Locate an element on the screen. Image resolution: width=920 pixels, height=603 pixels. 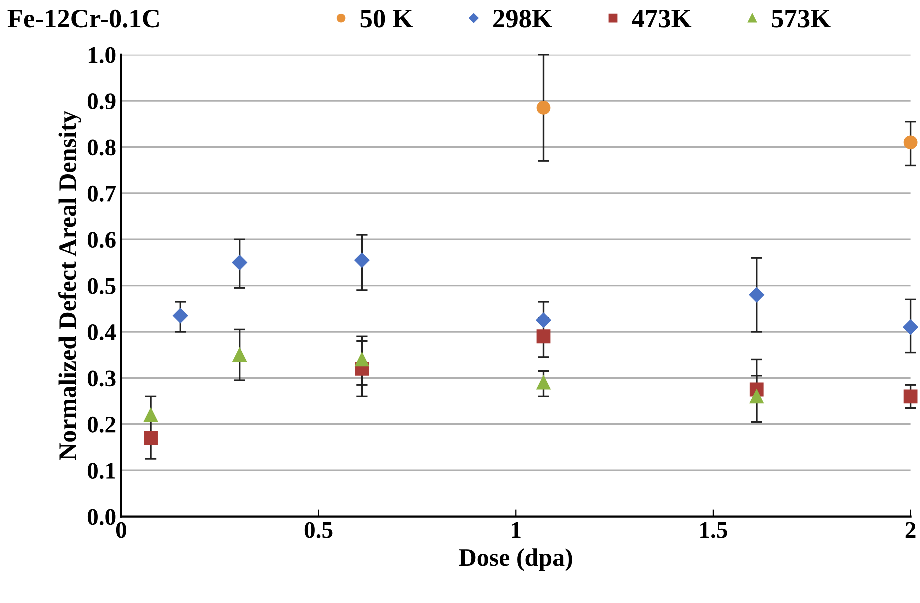
y-tick-label: 1.0 is located at coordinates (102, 55).